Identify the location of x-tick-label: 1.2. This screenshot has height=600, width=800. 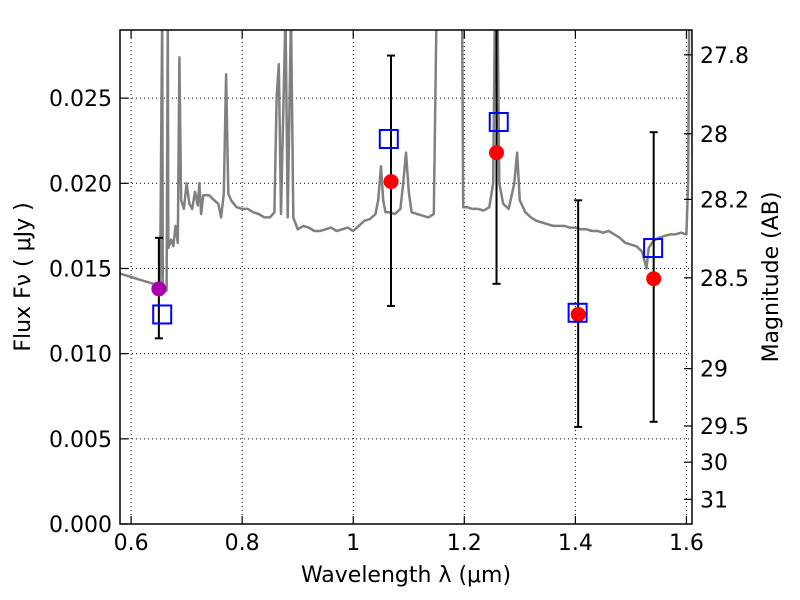
(464, 543).